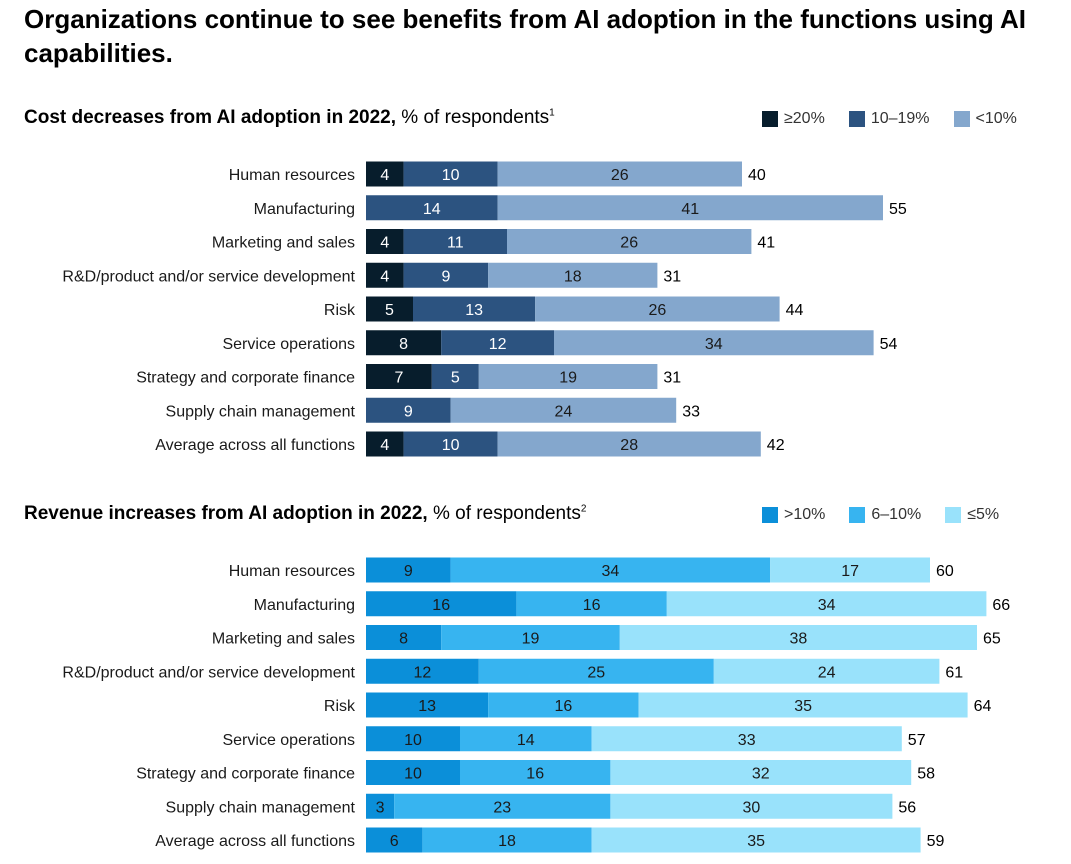  I want to click on revenue-legend-item-0: >10%, so click(793, 515).